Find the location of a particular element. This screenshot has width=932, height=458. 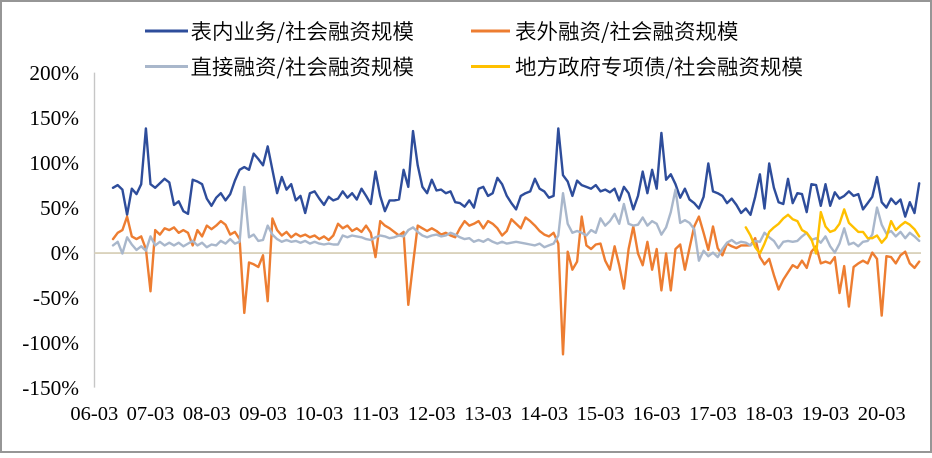

svg-text: 10-03 is located at coordinates (319, 414).